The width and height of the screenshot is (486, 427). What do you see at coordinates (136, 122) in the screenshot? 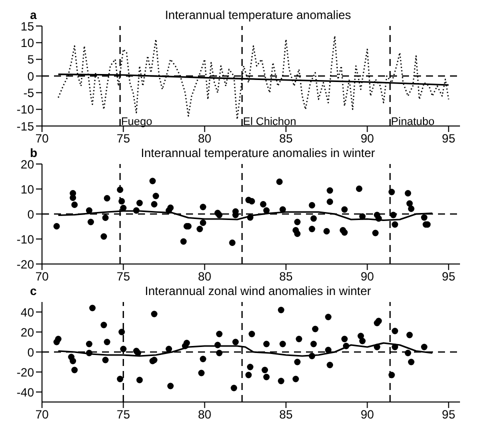
I see `ref-line-label: Fuego` at bounding box center [136, 122].